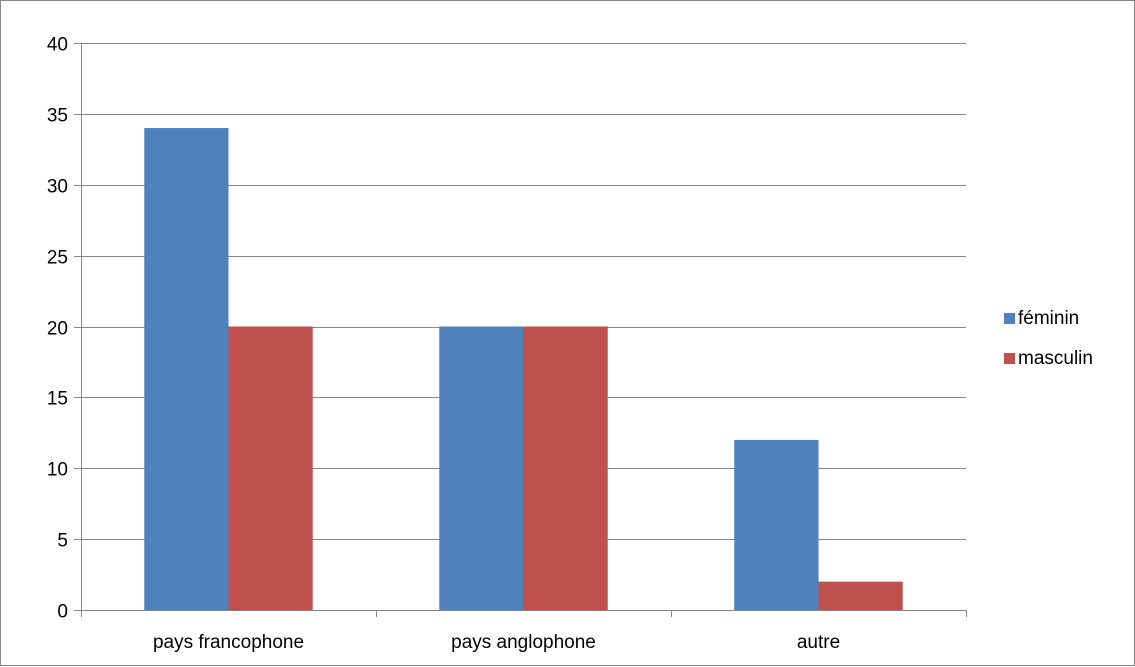  What do you see at coordinates (57, 45) in the screenshot?
I see `y-tick-label: 40` at bounding box center [57, 45].